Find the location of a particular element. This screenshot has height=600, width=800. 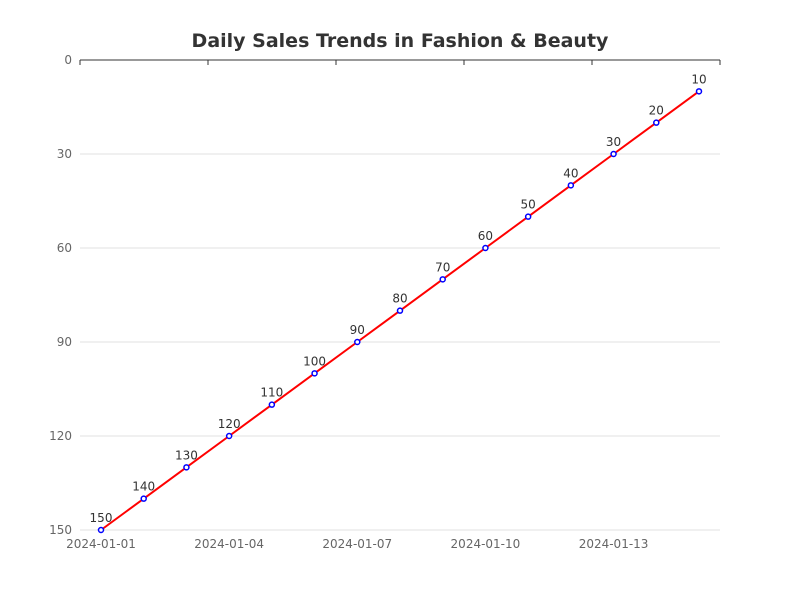

y-tick-label: 30 is located at coordinates (64, 154).